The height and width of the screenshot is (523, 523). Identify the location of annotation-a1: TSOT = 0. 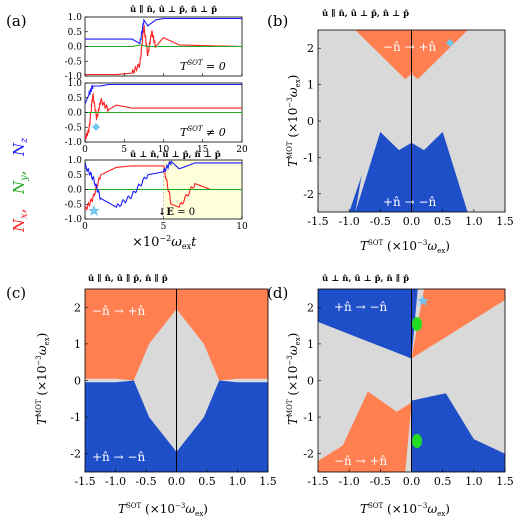
(203, 66).